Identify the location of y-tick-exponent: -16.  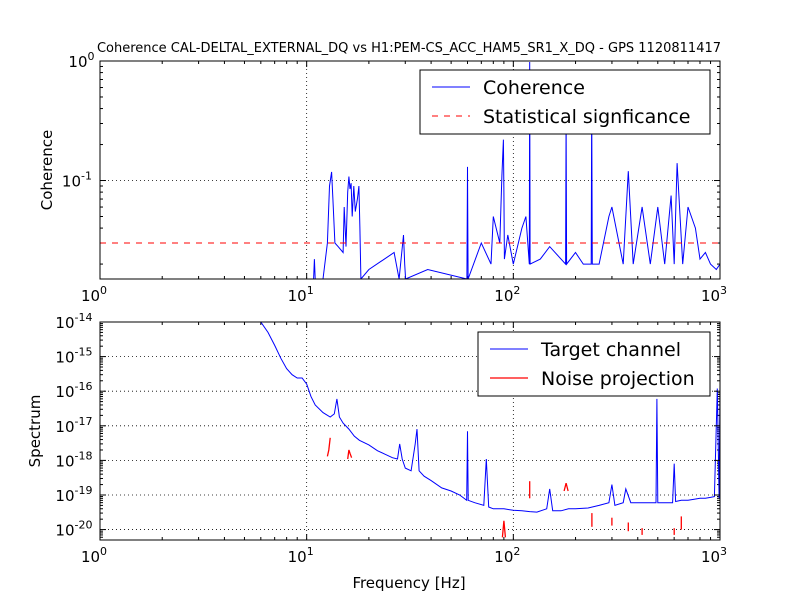
(84, 386).